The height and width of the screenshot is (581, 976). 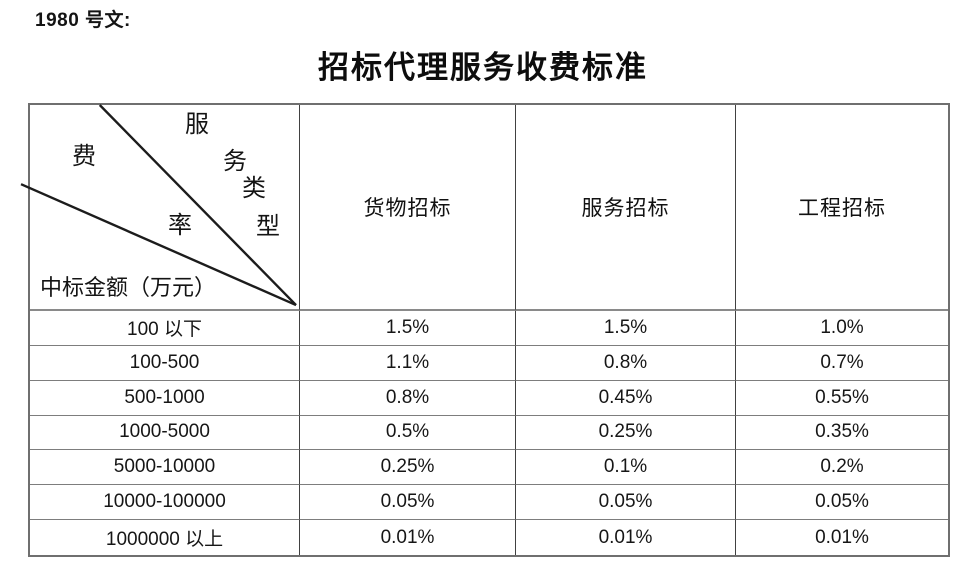 I want to click on fee-value-engineering: 0.05%, so click(x=842, y=503).